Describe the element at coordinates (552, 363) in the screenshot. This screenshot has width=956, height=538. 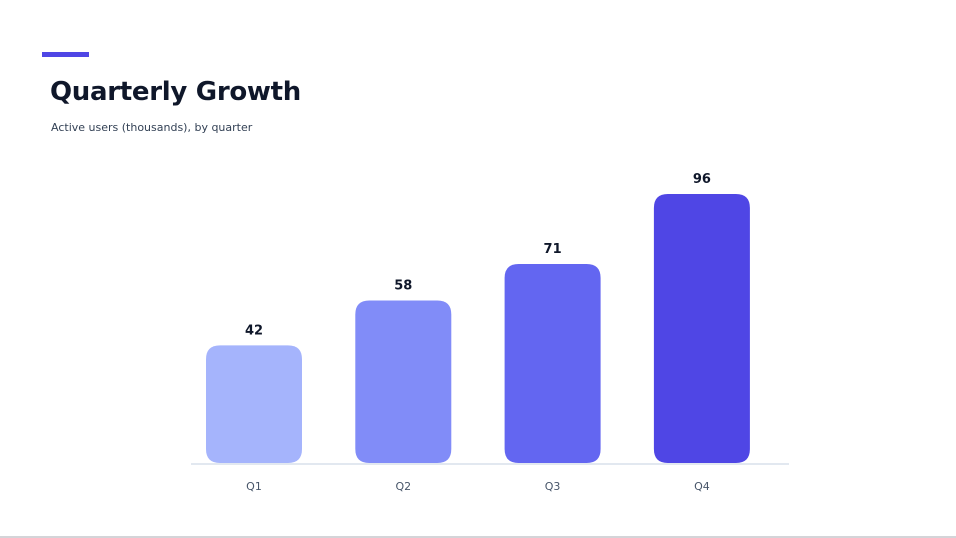
I see `bar-q3` at that location.